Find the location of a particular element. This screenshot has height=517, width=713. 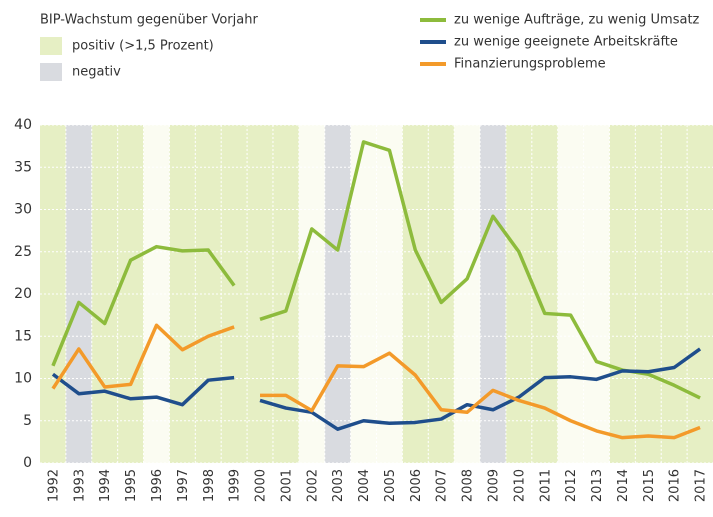

x-tick-label: 2008 is located at coordinates (468, 485).